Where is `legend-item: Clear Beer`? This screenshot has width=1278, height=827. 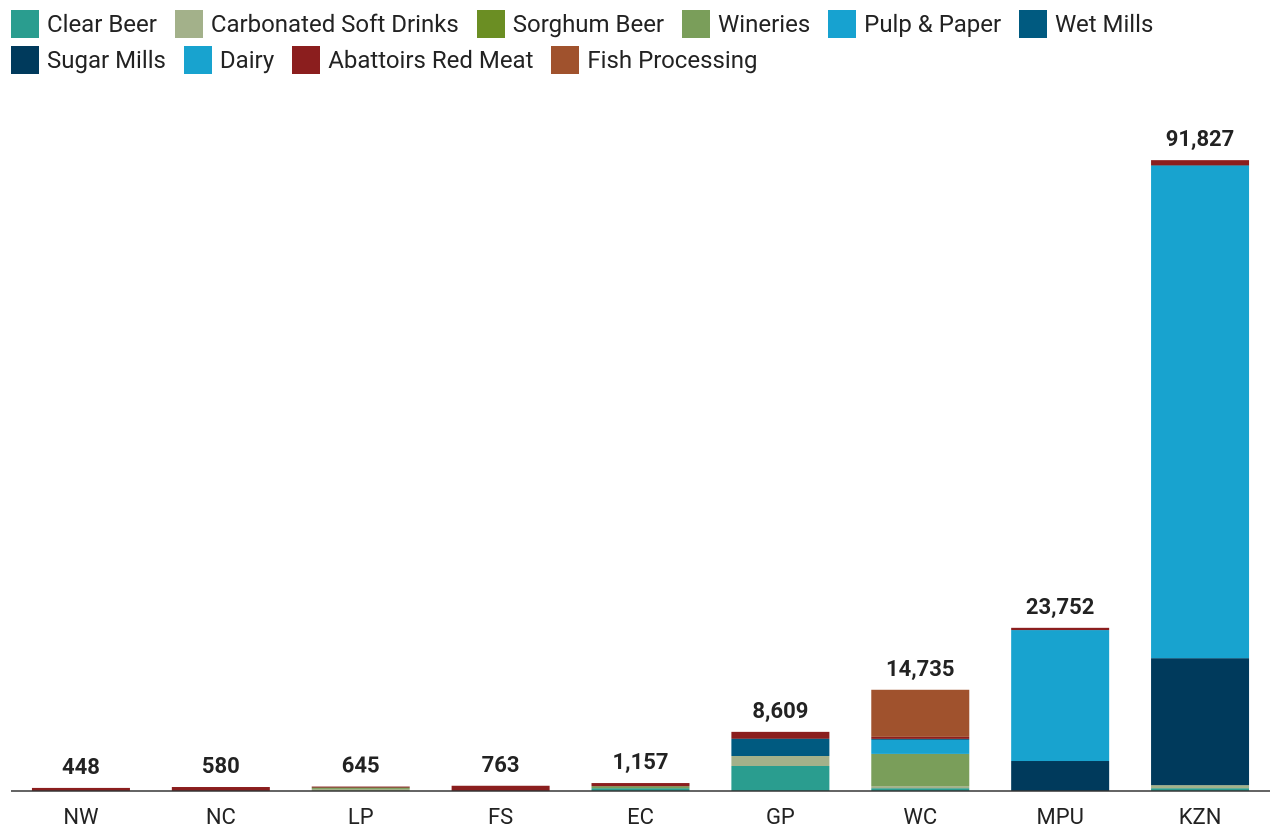
legend-item: Clear Beer is located at coordinates (84, 24).